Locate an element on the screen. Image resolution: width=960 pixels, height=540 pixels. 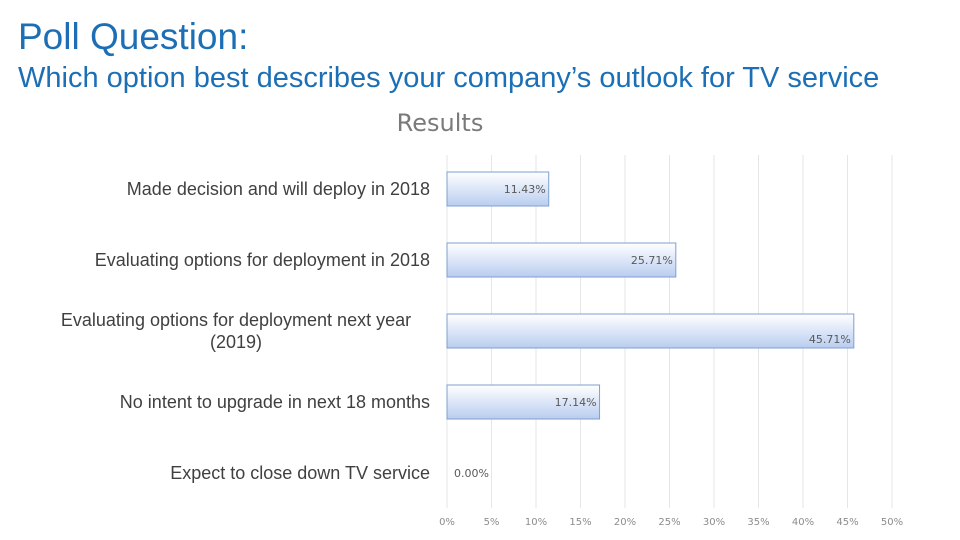
x-tick-label: 35% is located at coordinates (758, 522).